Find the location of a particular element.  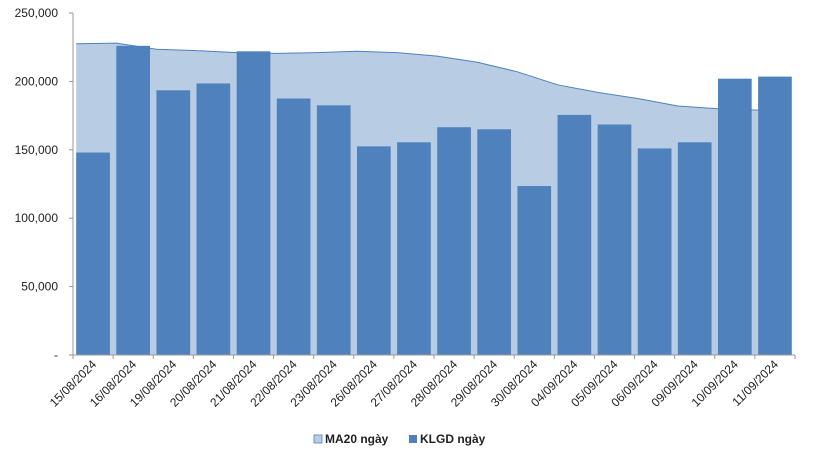

bar-30-08-2024 is located at coordinates (534, 270).